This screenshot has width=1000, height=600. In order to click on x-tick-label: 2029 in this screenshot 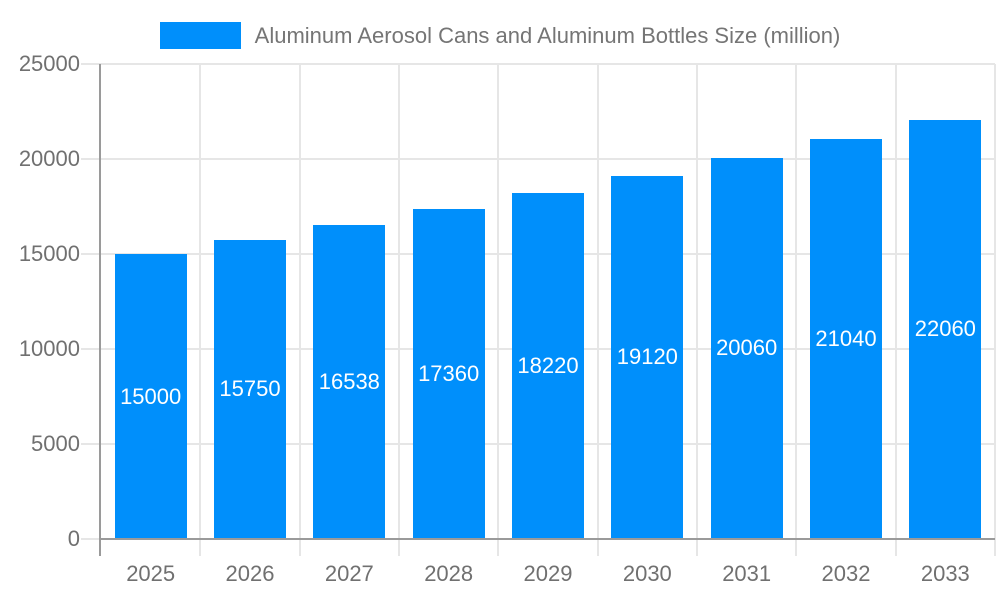, I will do `click(548, 573)`.